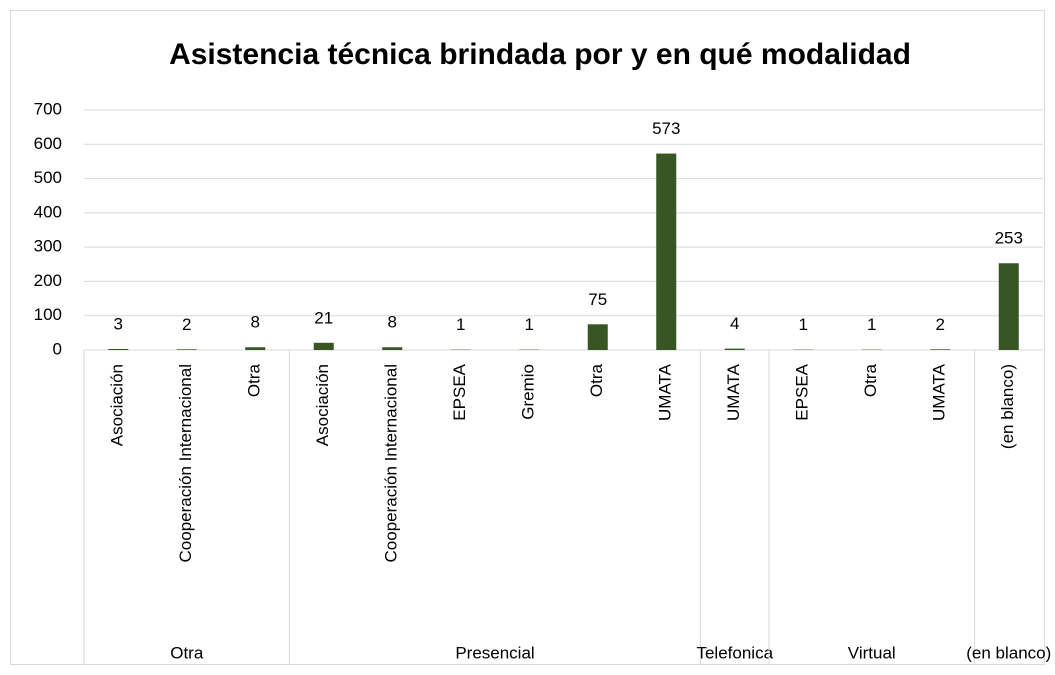 The width and height of the screenshot is (1055, 675). I want to click on data-label: 4, so click(734, 323).